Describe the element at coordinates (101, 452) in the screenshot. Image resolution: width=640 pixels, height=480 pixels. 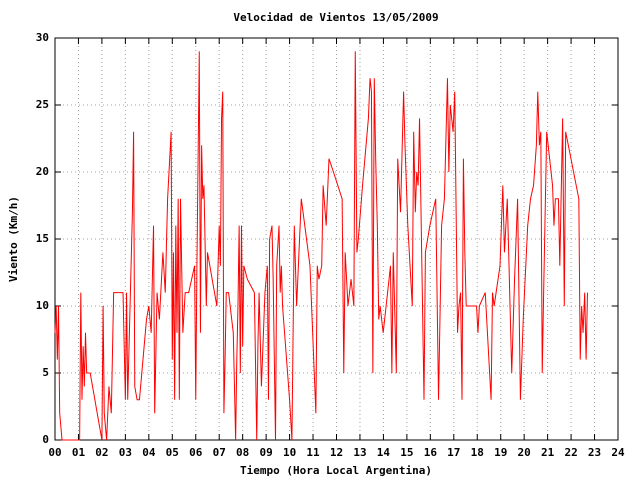
I see `x-tick-label: 02` at that location.